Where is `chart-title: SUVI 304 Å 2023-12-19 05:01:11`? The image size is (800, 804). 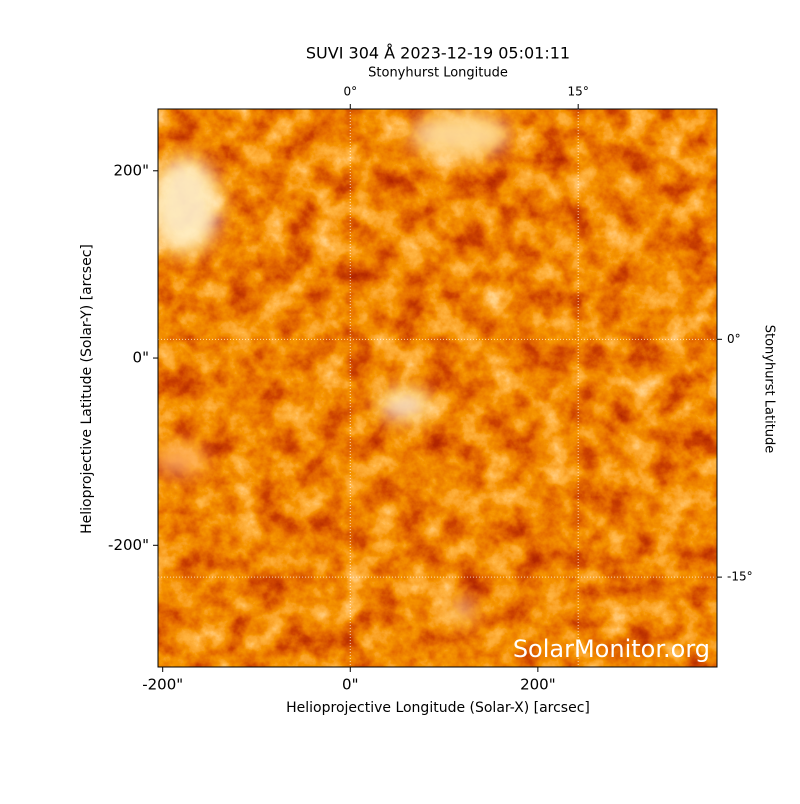 chart-title: SUVI 304 Å 2023-12-19 05:01:11 is located at coordinates (438, 53).